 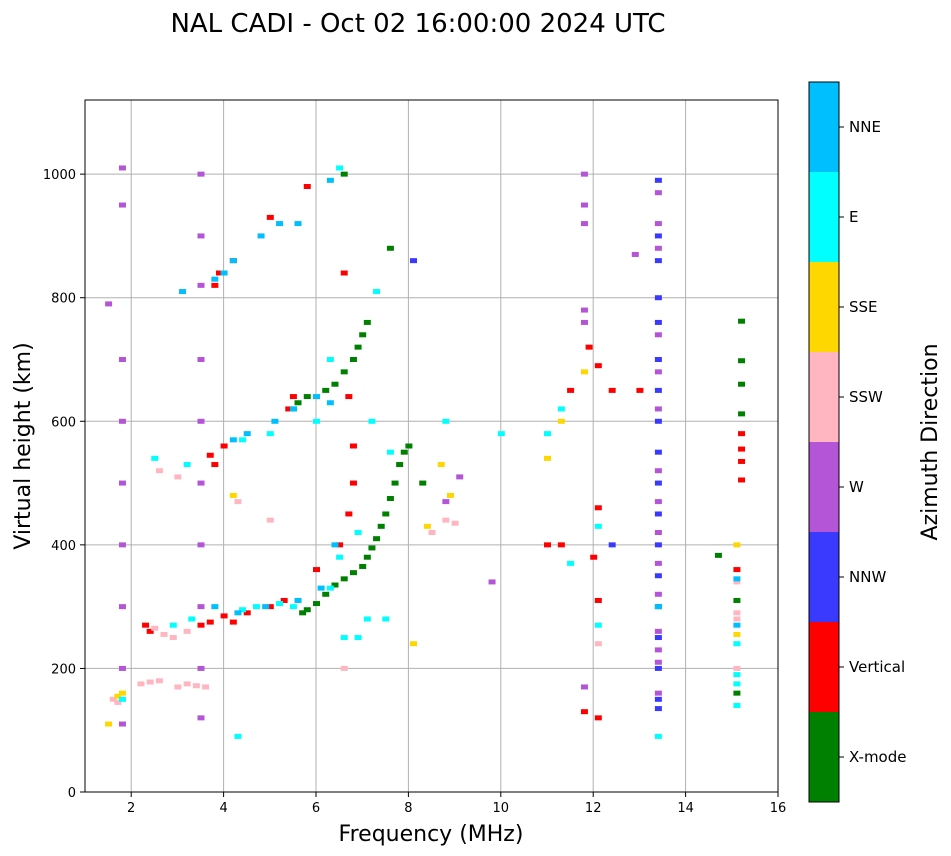 I want to click on x-tick-label: 16, so click(x=778, y=808).